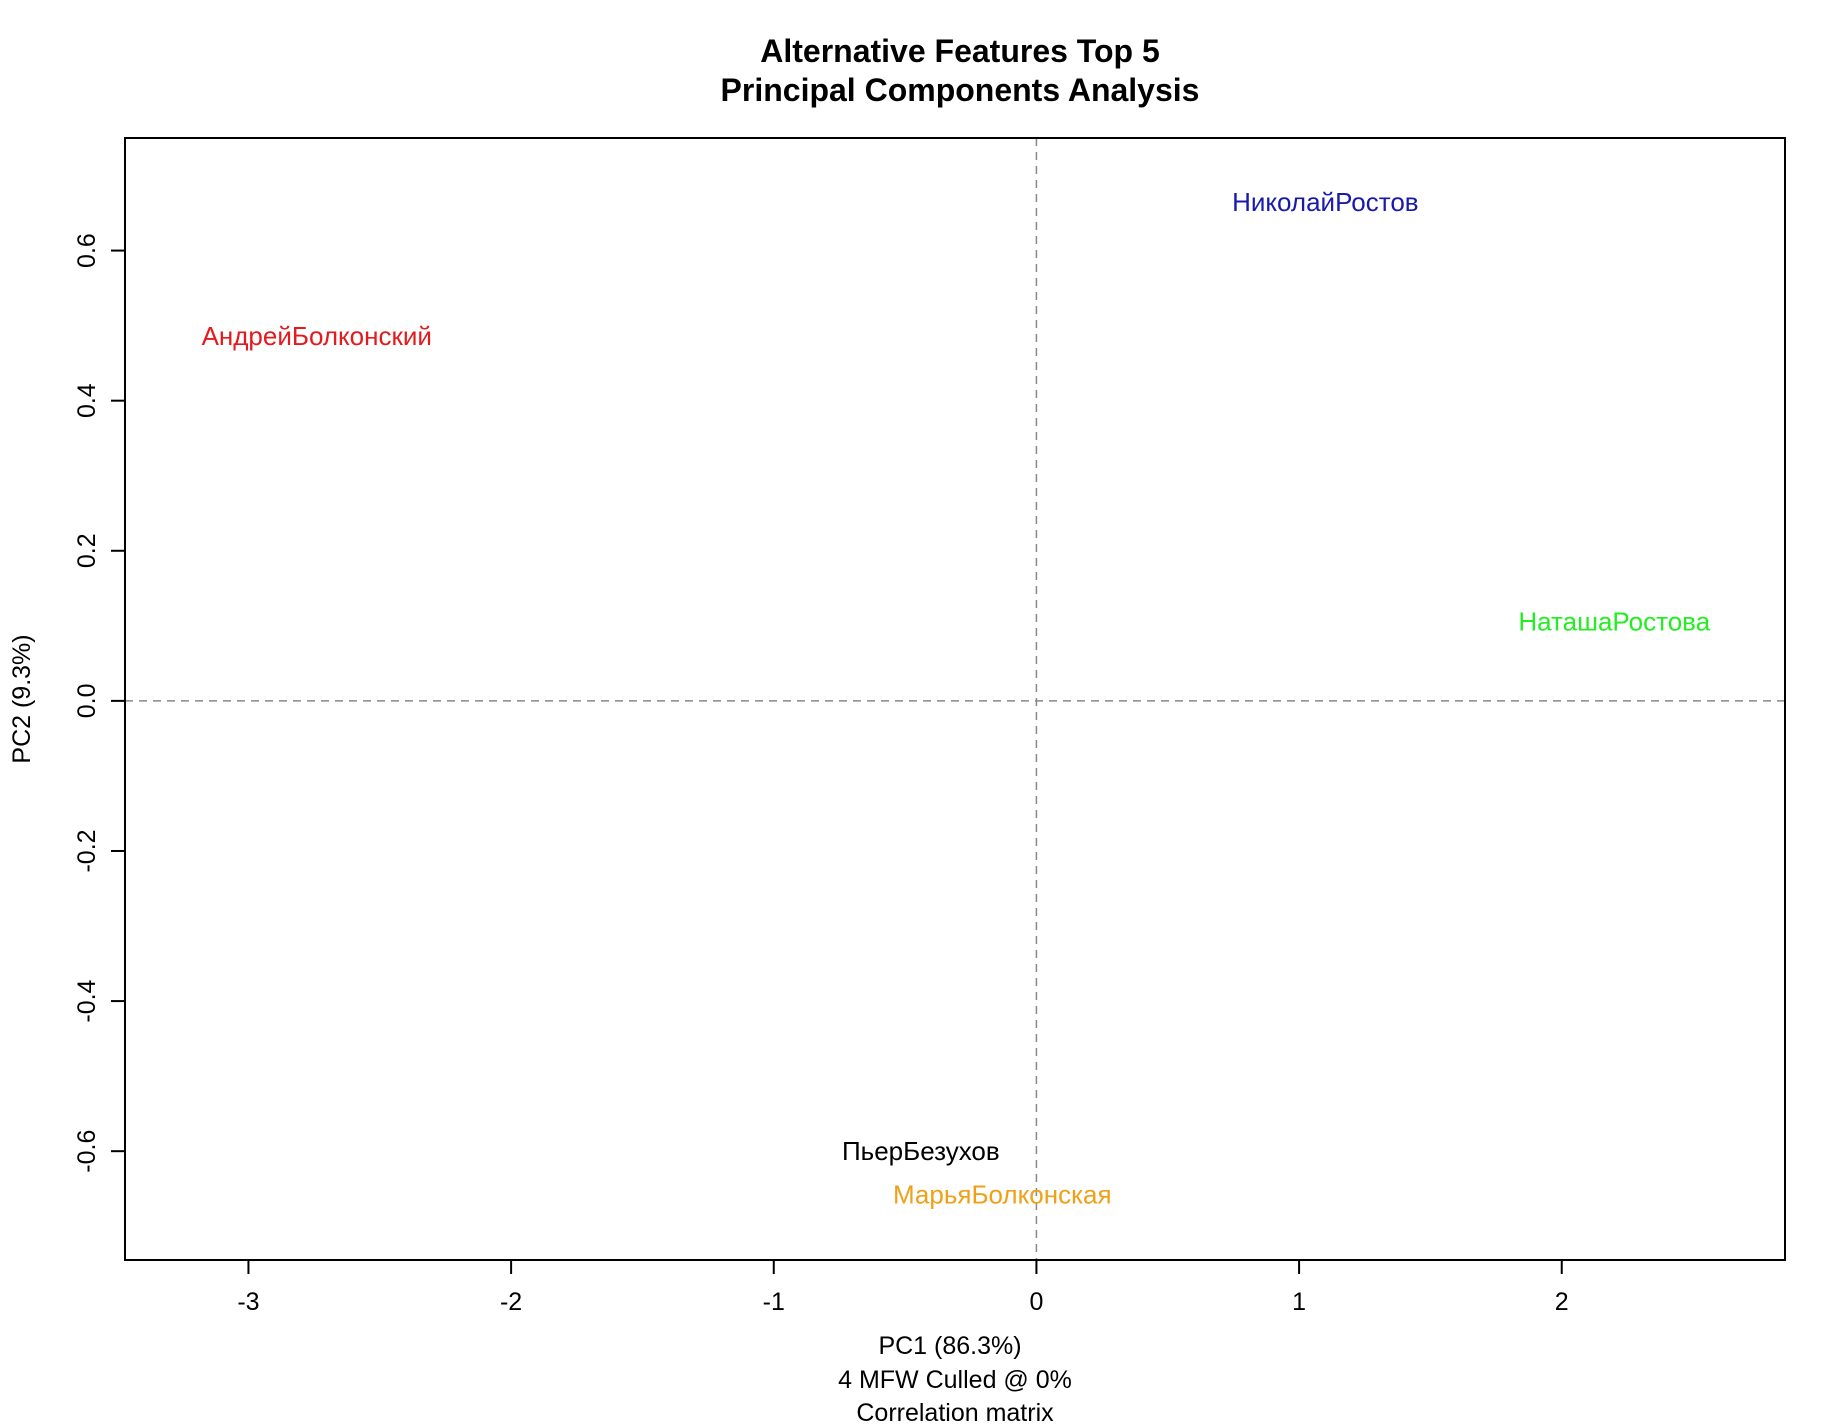 Image resolution: width=1840 pixels, height=1424 pixels. What do you see at coordinates (87, 700) in the screenshot?
I see `y-tick-label: 0.0` at bounding box center [87, 700].